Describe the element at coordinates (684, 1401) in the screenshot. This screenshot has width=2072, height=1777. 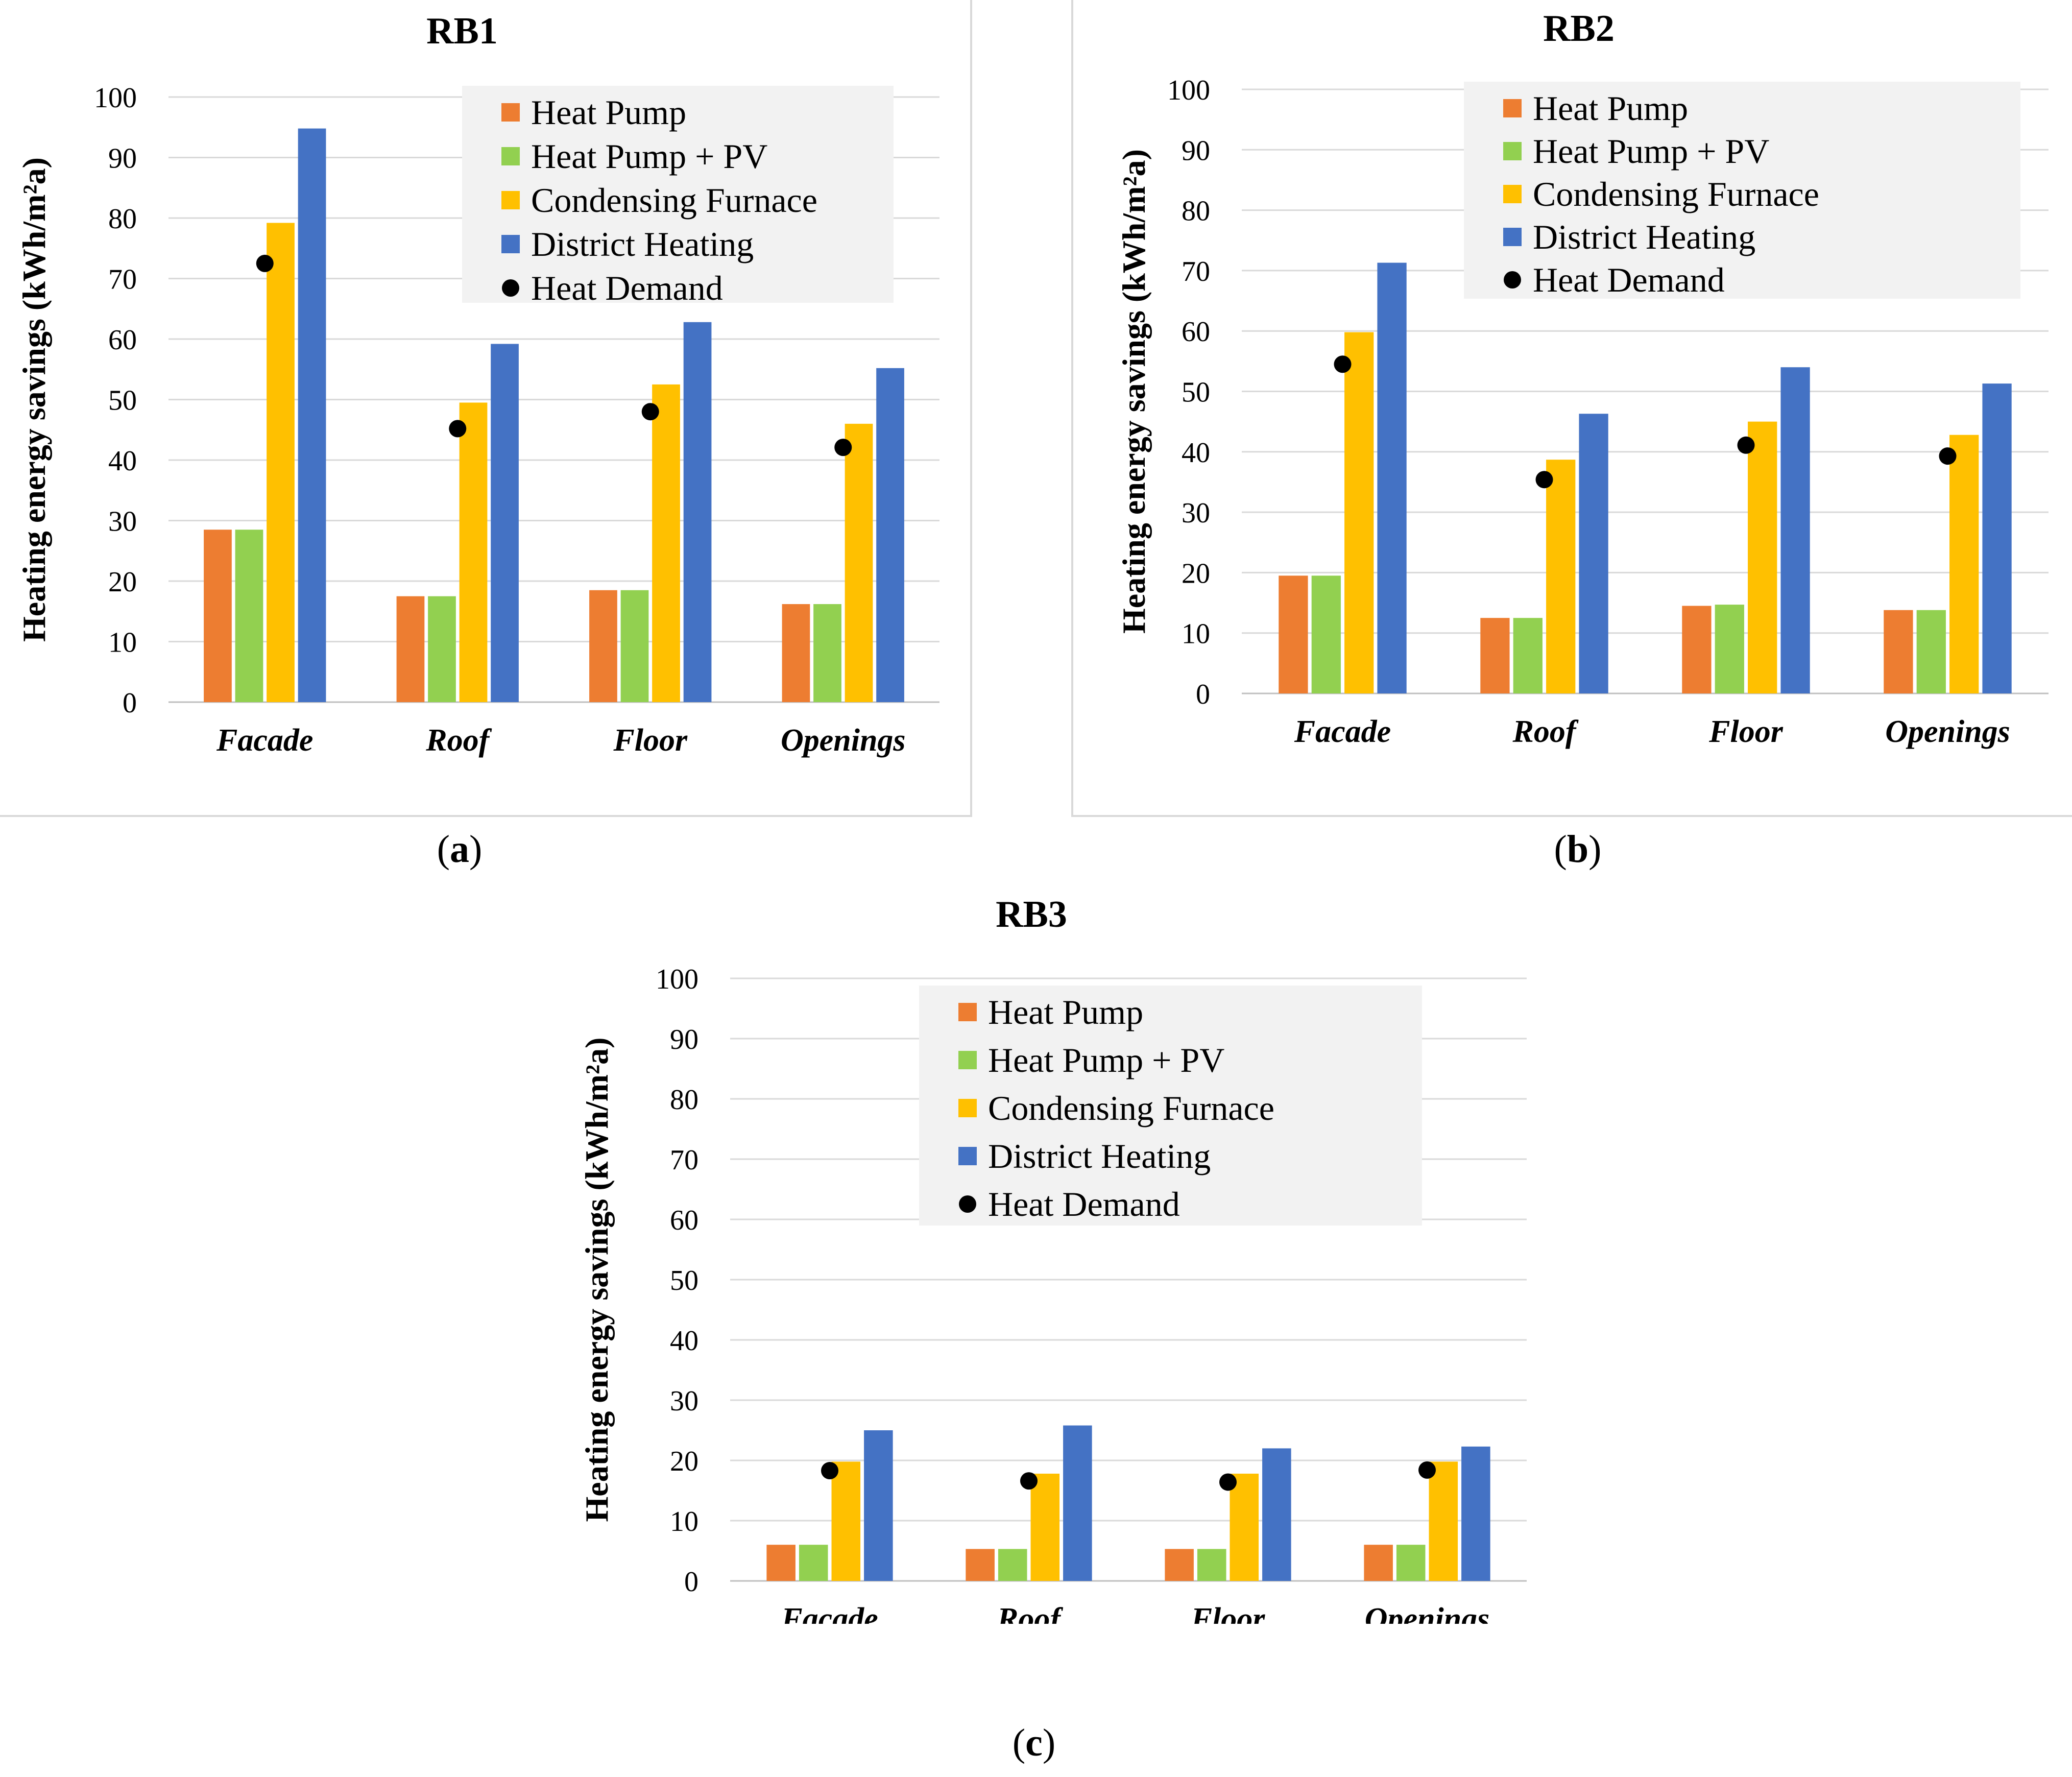
I see `y-tick-label: 30` at that location.